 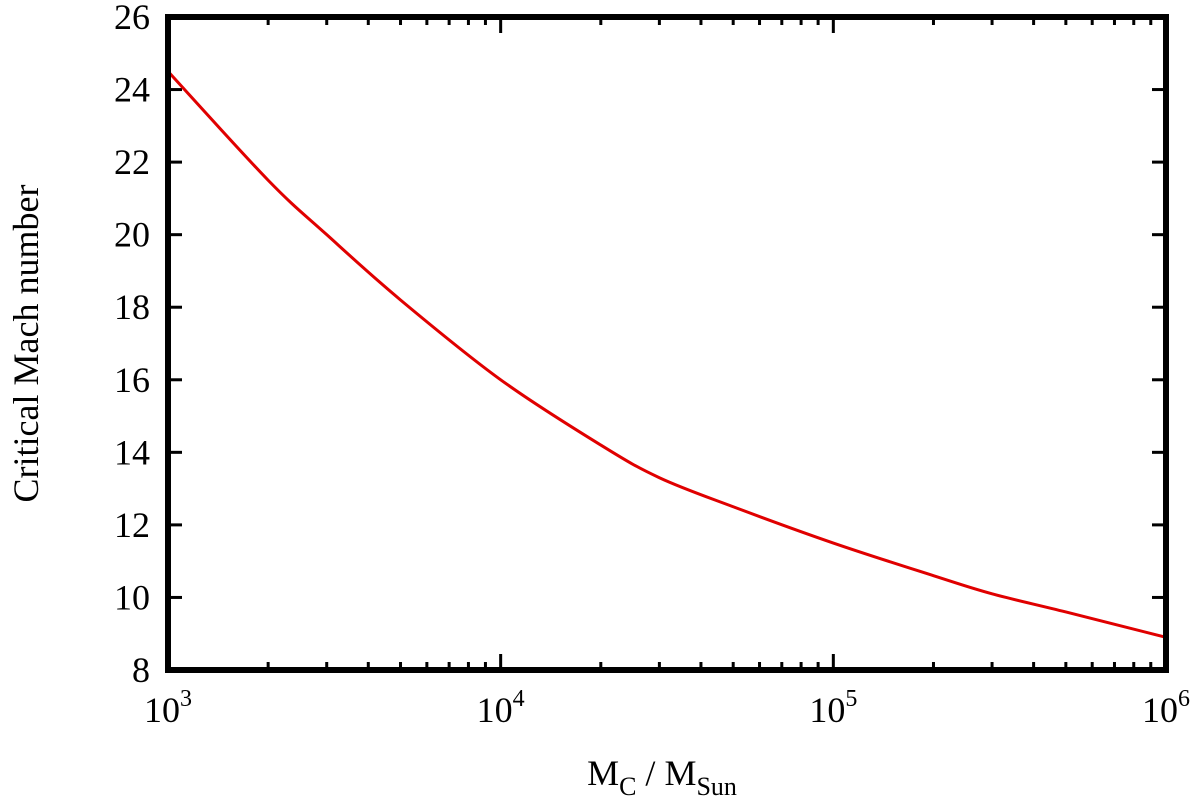 What do you see at coordinates (132, 162) in the screenshot?
I see `y-tick-label: 22` at bounding box center [132, 162].